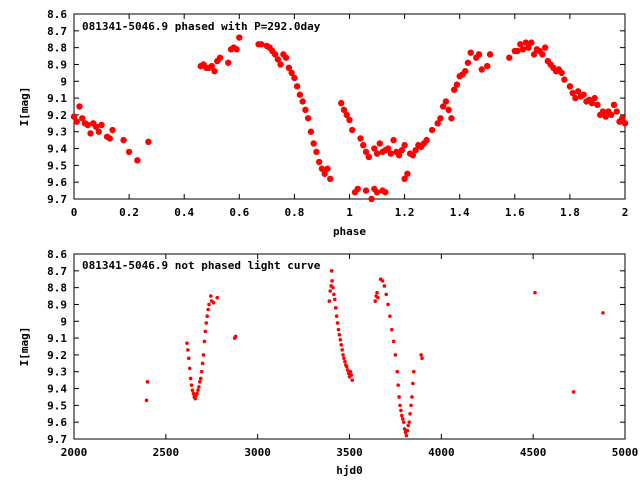 This screenshot has height=480, width=640. What do you see at coordinates (201, 26) in the screenshot?
I see `chart-title: 081341-5046.9 phased with P=292.0day` at bounding box center [201, 26].